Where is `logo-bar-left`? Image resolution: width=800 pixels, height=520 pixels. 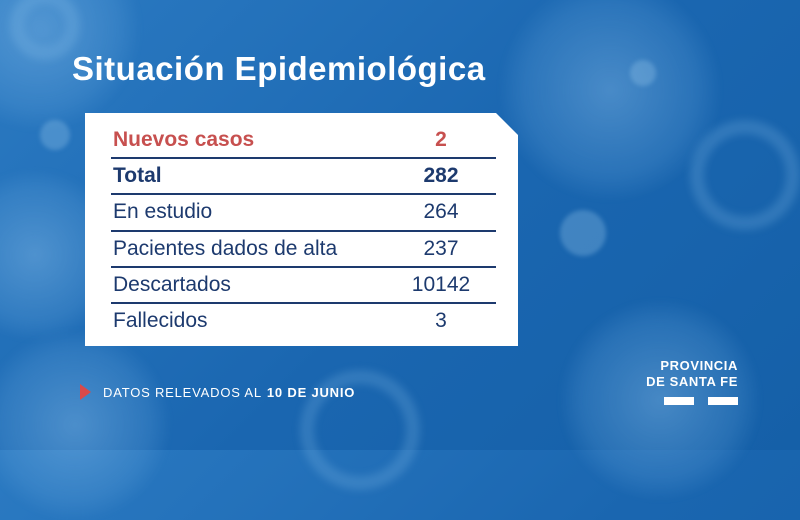 logo-bar-left is located at coordinates (679, 401).